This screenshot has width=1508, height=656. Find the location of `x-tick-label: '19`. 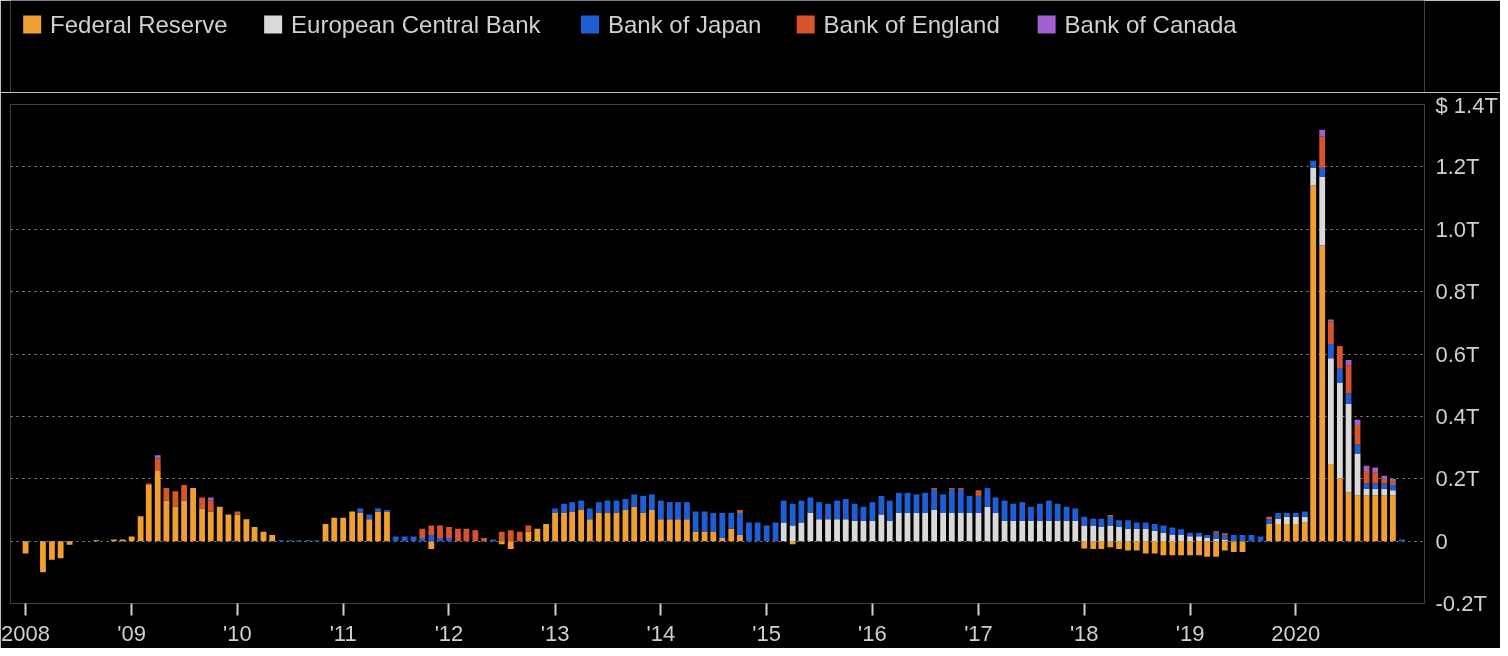

x-tick-label: '19 is located at coordinates (1190, 633).